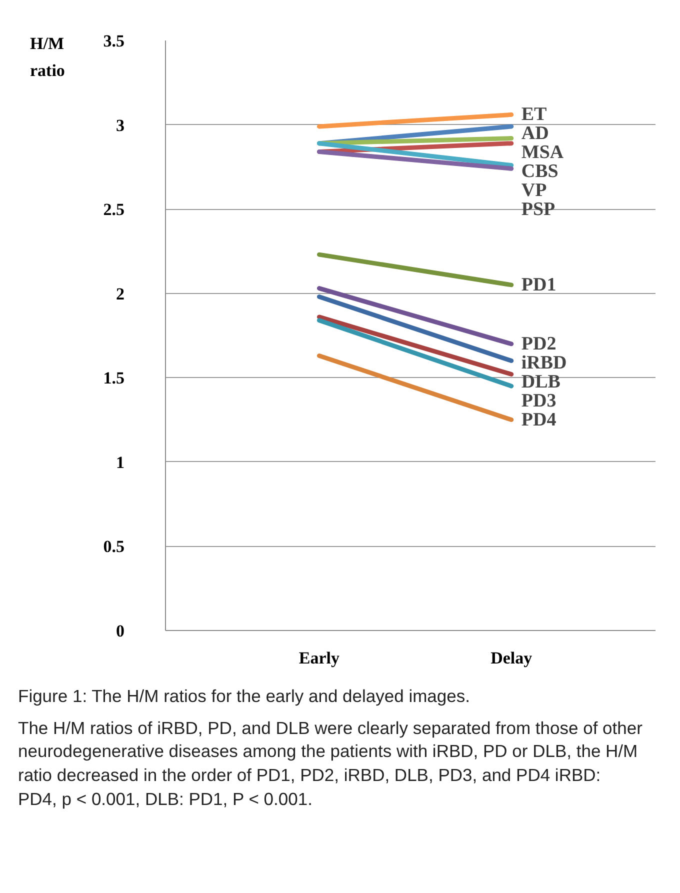 The width and height of the screenshot is (680, 893). I want to click on y-axis-title: H/M ratio, so click(48, 57).